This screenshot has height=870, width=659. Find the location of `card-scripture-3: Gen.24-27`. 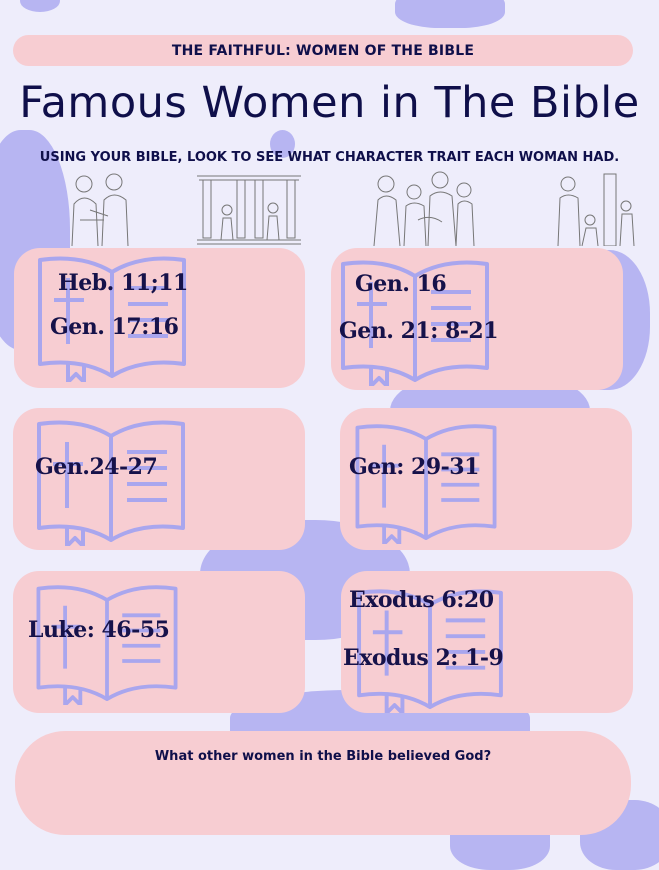

card-scripture-3: Gen.24-27 is located at coordinates (159, 479).